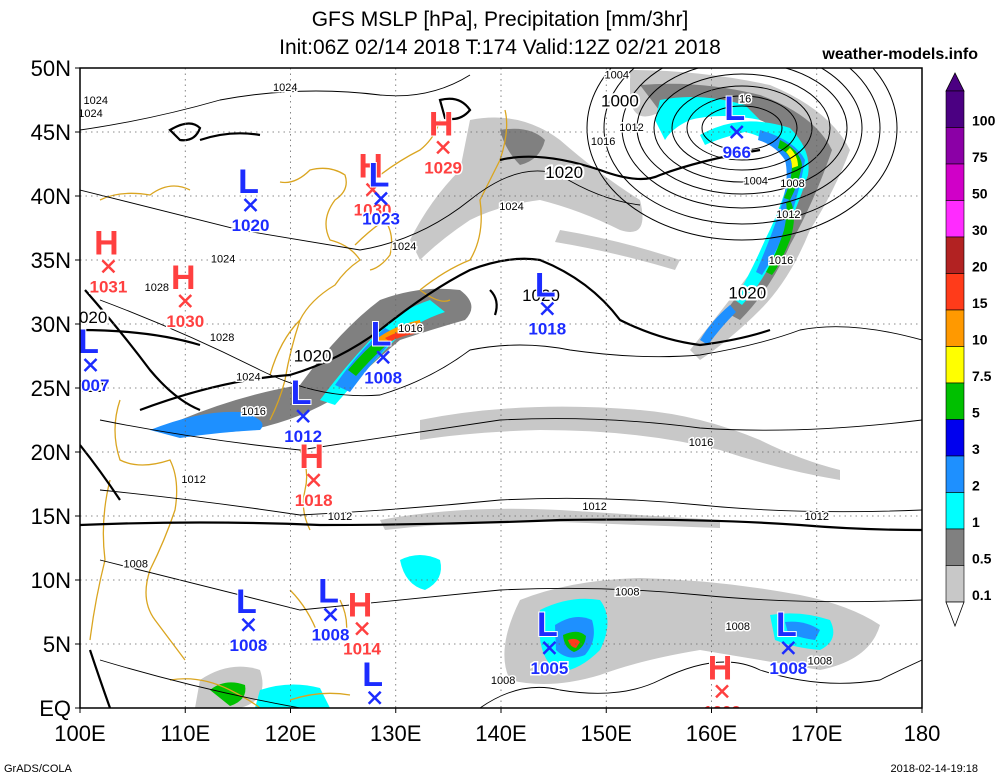 This screenshot has height=779, width=1000. Describe the element at coordinates (816, 733) in the screenshot. I see `lon-label: 170E` at that location.